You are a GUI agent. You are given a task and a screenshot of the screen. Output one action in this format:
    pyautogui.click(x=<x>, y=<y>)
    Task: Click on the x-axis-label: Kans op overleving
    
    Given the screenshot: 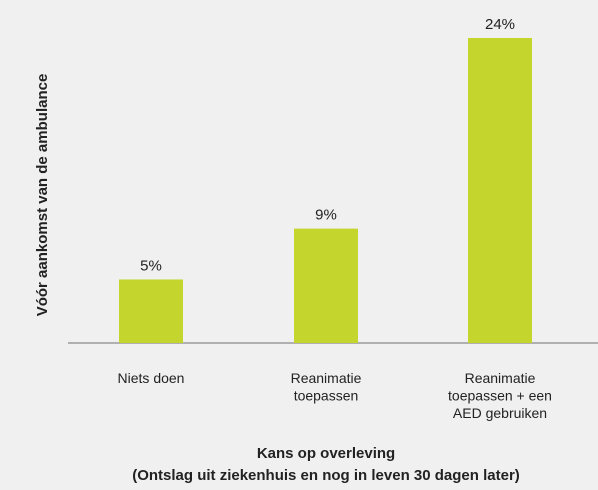 What is the action you would take?
    pyautogui.click(x=326, y=453)
    